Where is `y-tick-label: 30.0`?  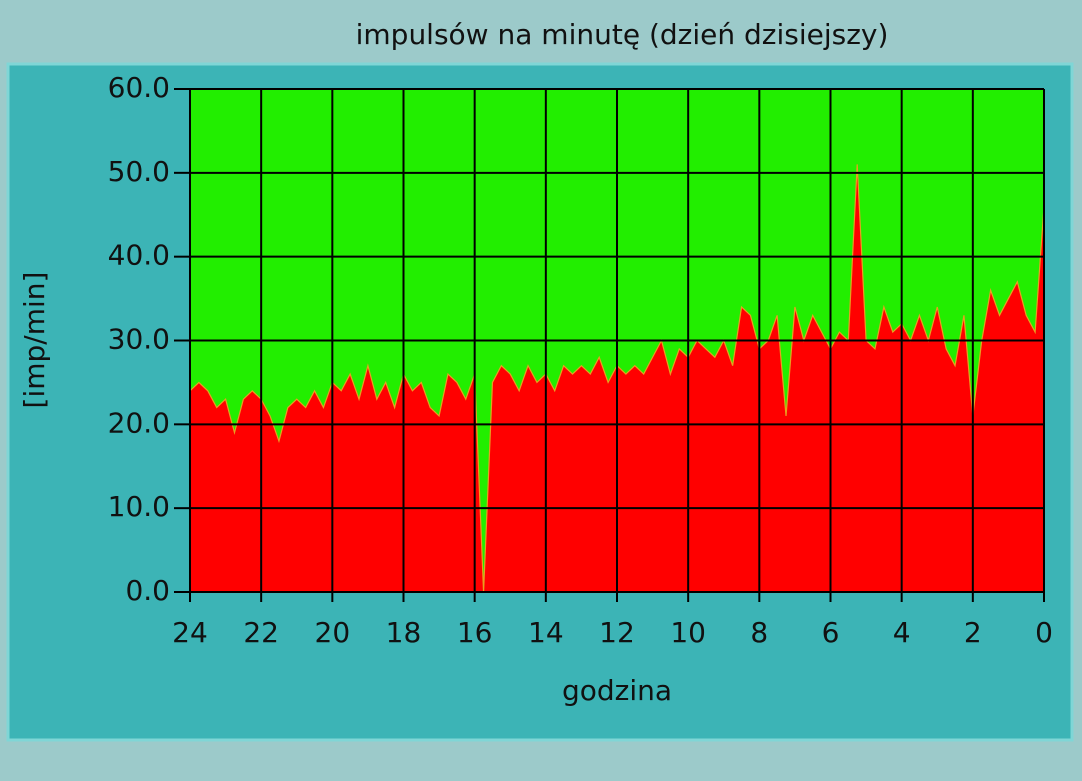
y-tick-label: 30.0 is located at coordinates (139, 339).